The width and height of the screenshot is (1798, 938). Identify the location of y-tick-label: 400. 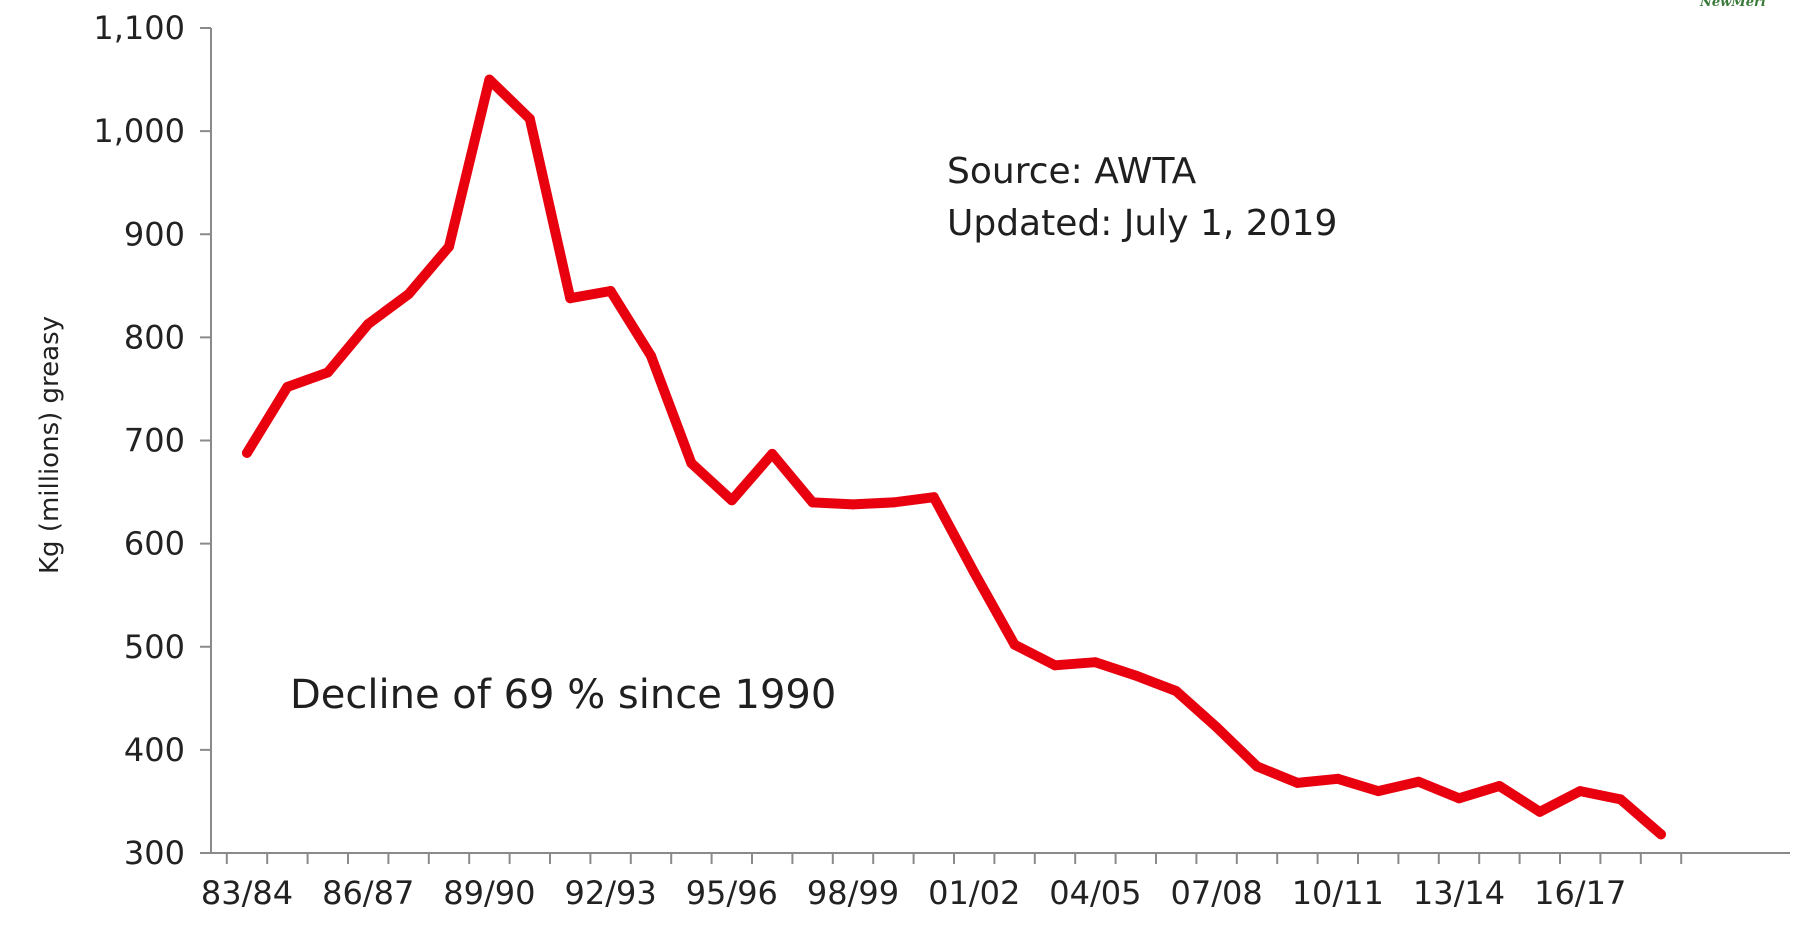
(154, 750).